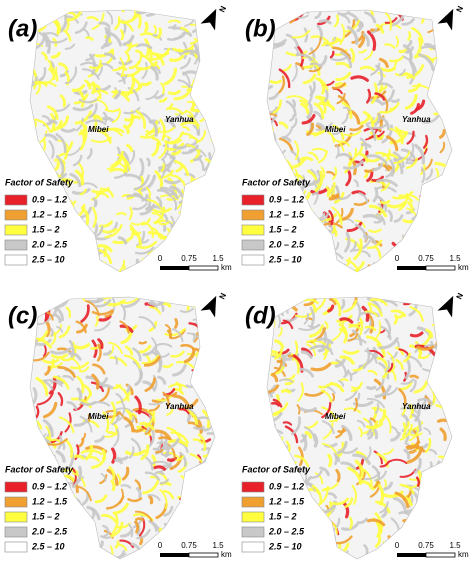 This screenshot has height=574, width=474. I want to click on legend-label: 2.0 – 2.5, so click(286, 244).